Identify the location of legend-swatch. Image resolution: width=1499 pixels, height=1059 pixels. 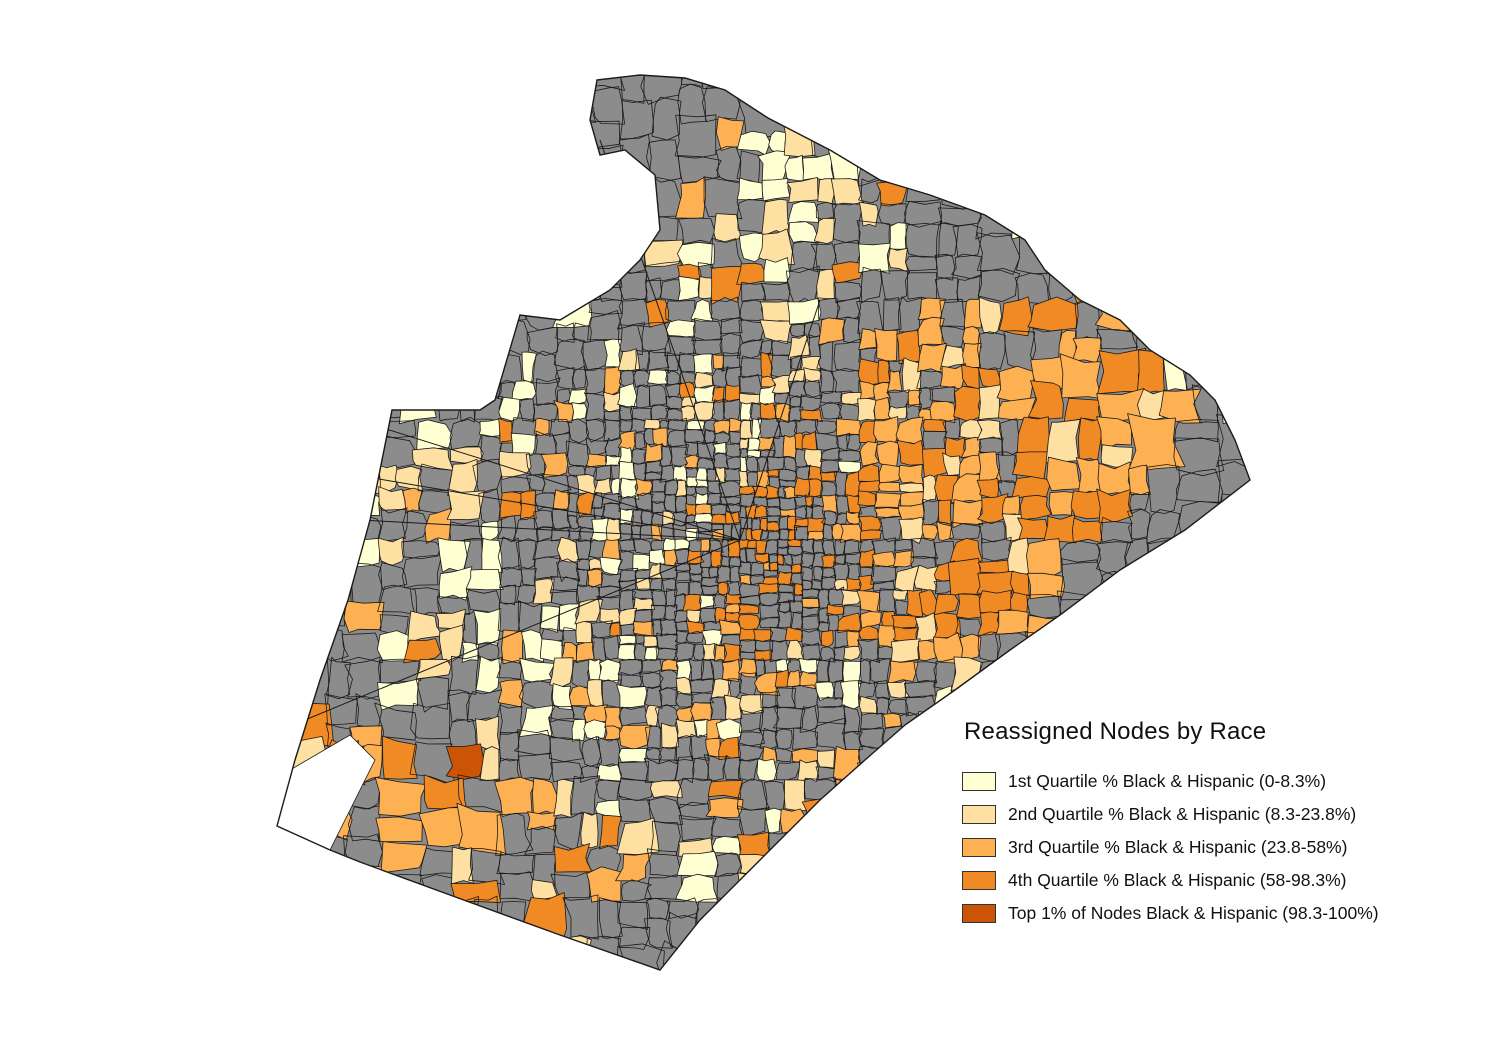
(979, 880).